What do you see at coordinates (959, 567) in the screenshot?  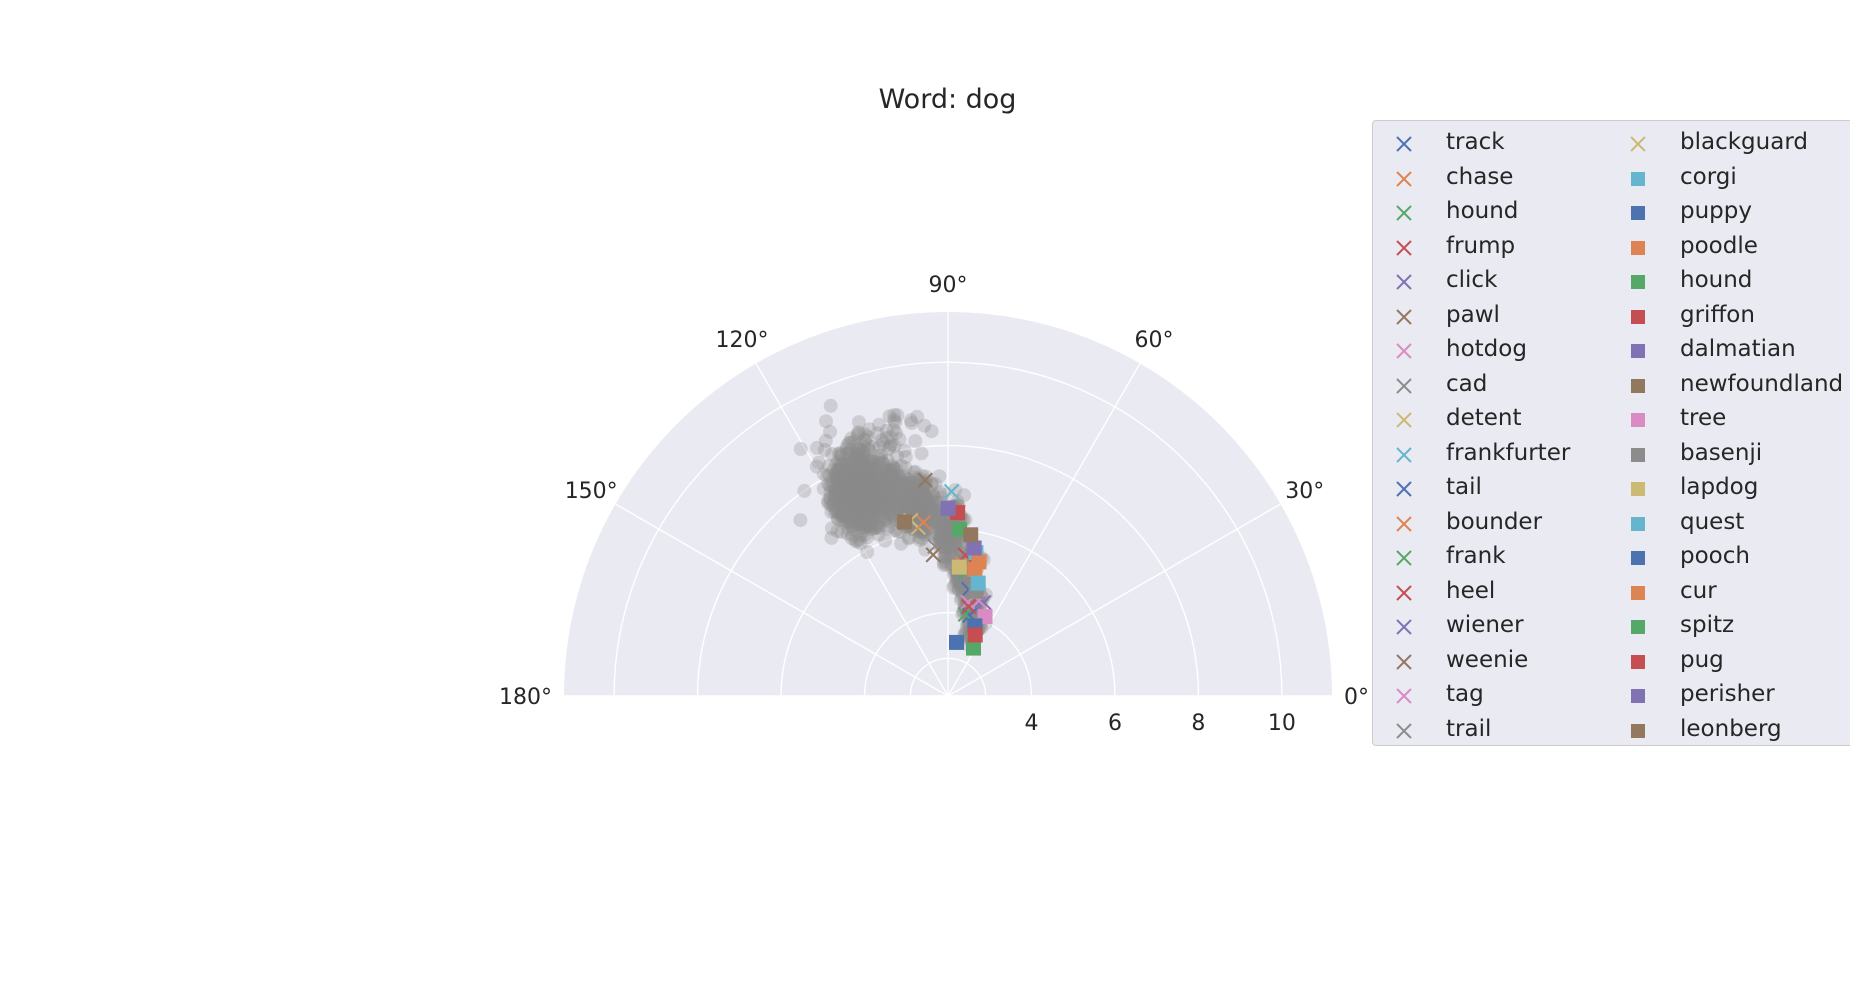 I see `marker-lapdog` at bounding box center [959, 567].